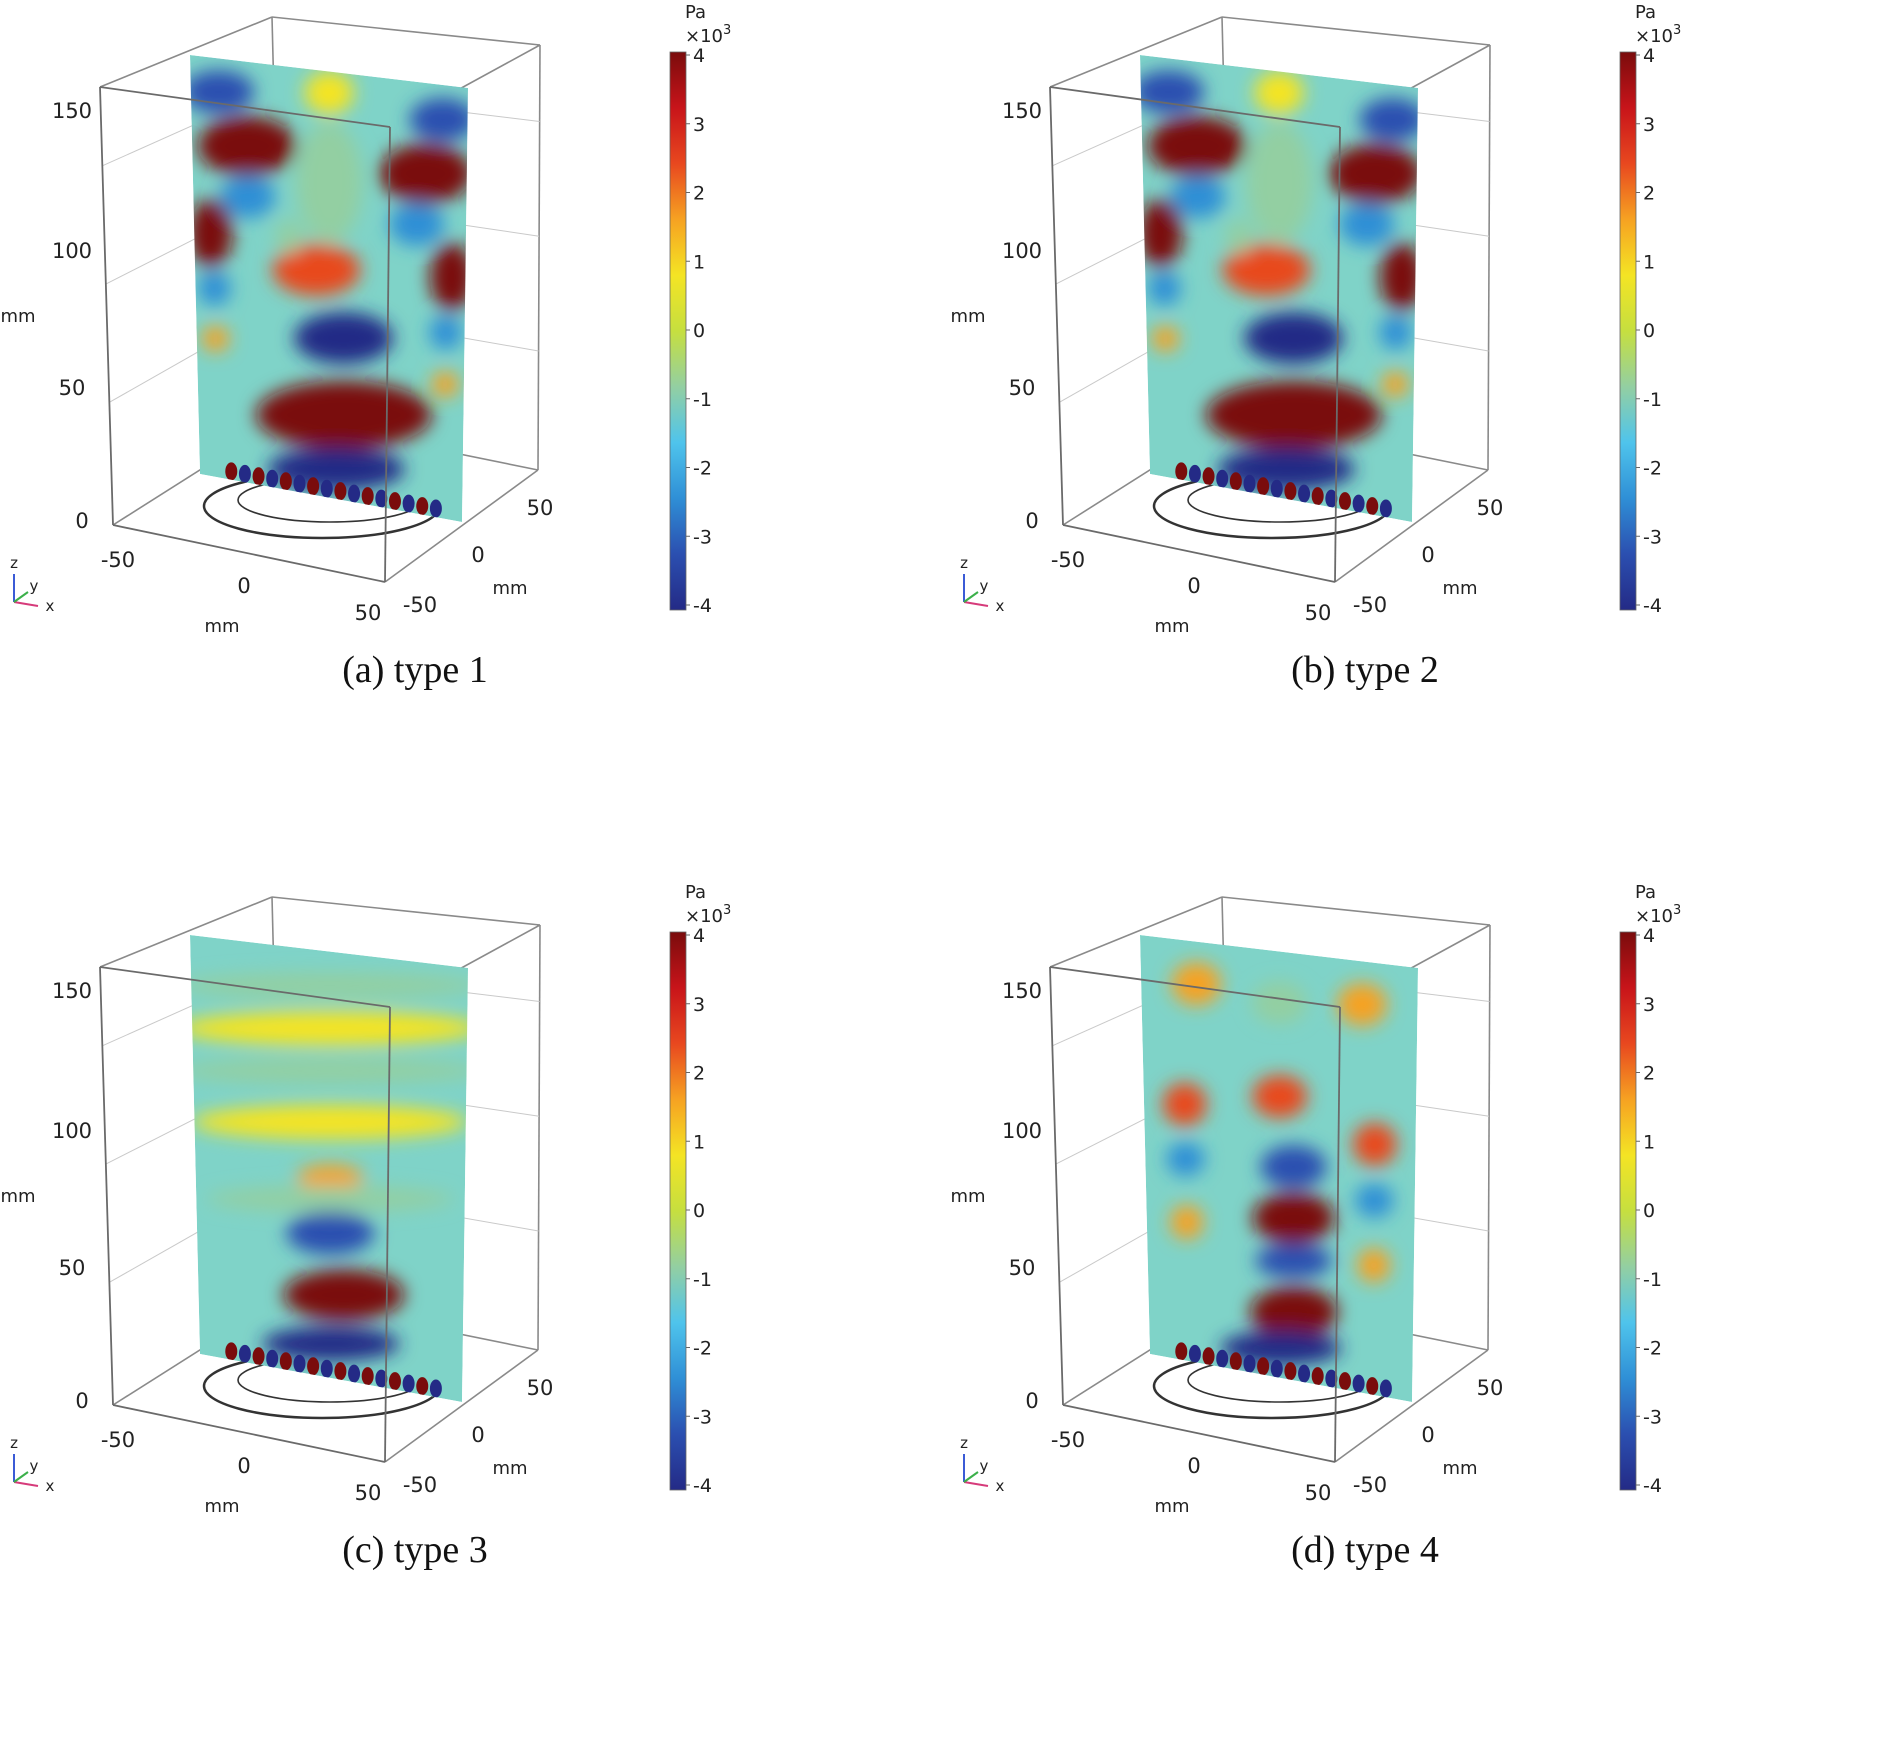  What do you see at coordinates (699, 1211) in the screenshot?
I see `colorbar-tick-label: 0` at bounding box center [699, 1211].